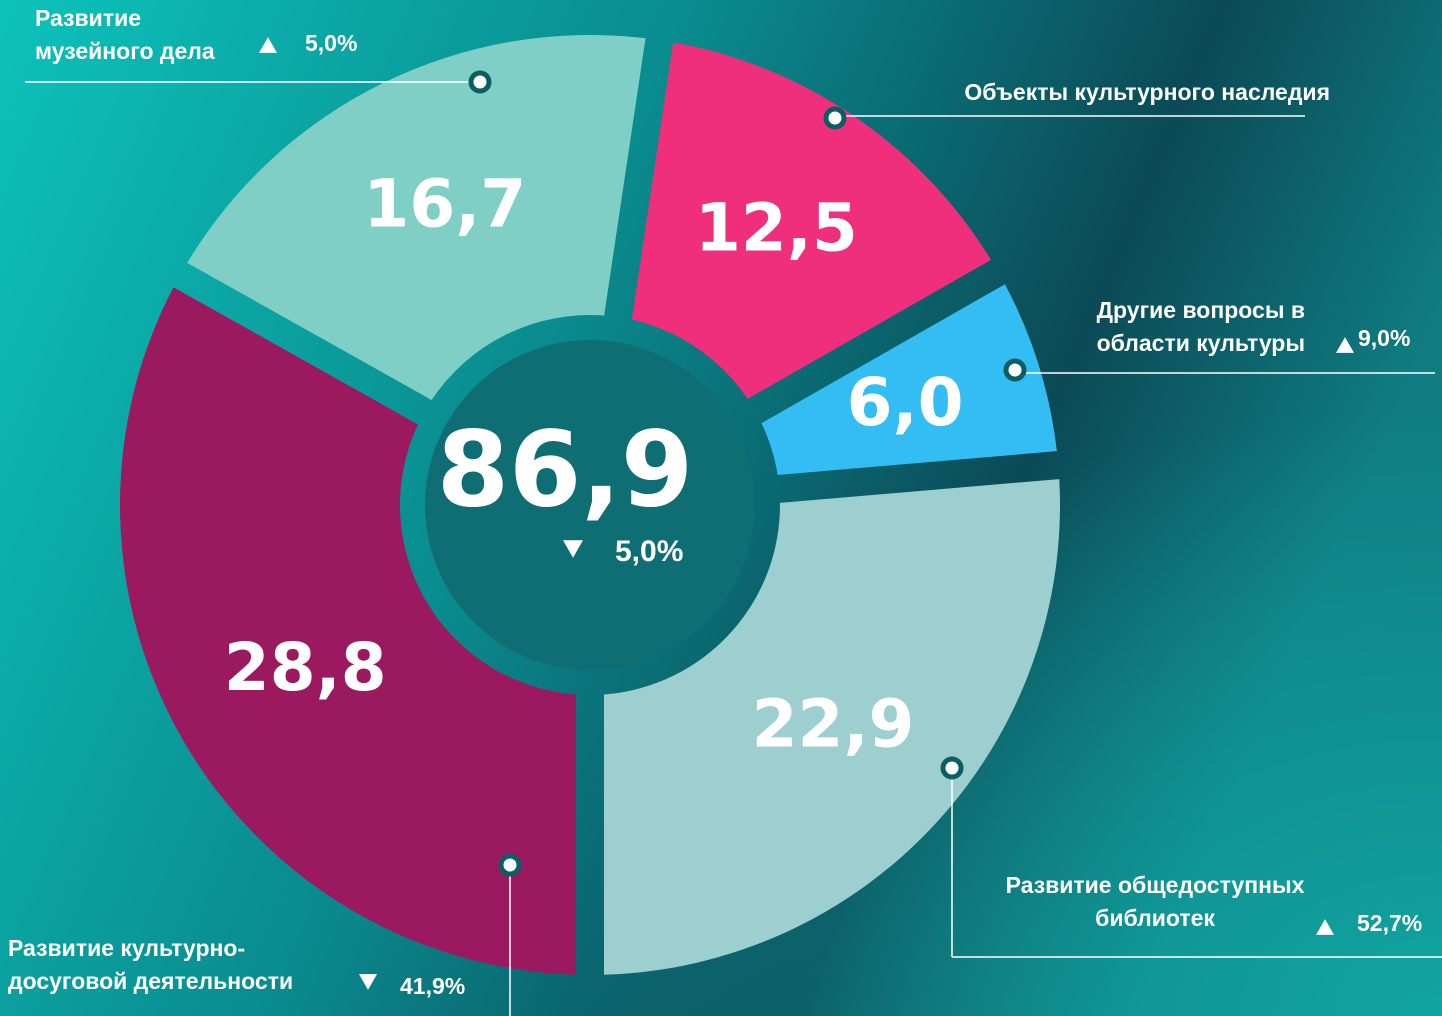 The height and width of the screenshot is (1016, 1442). Describe the element at coordinates (1201, 310) in the screenshot. I see `category-label: Другие вопросы в` at that location.